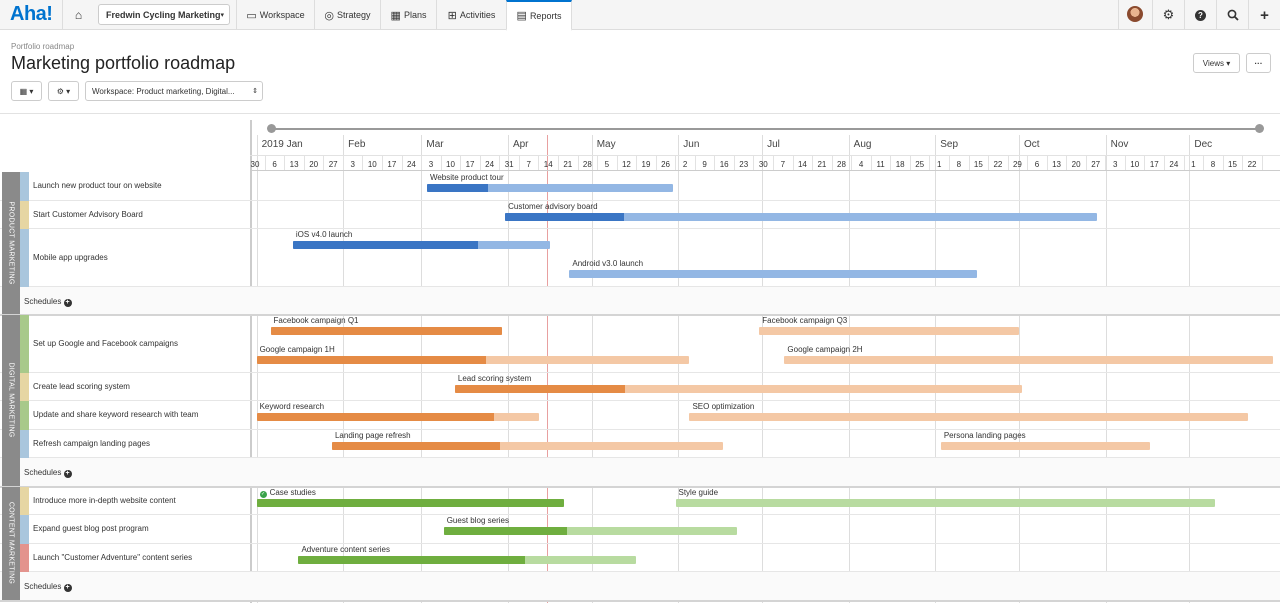 The image size is (1280, 603). I want to click on avatar, so click(1135, 14).